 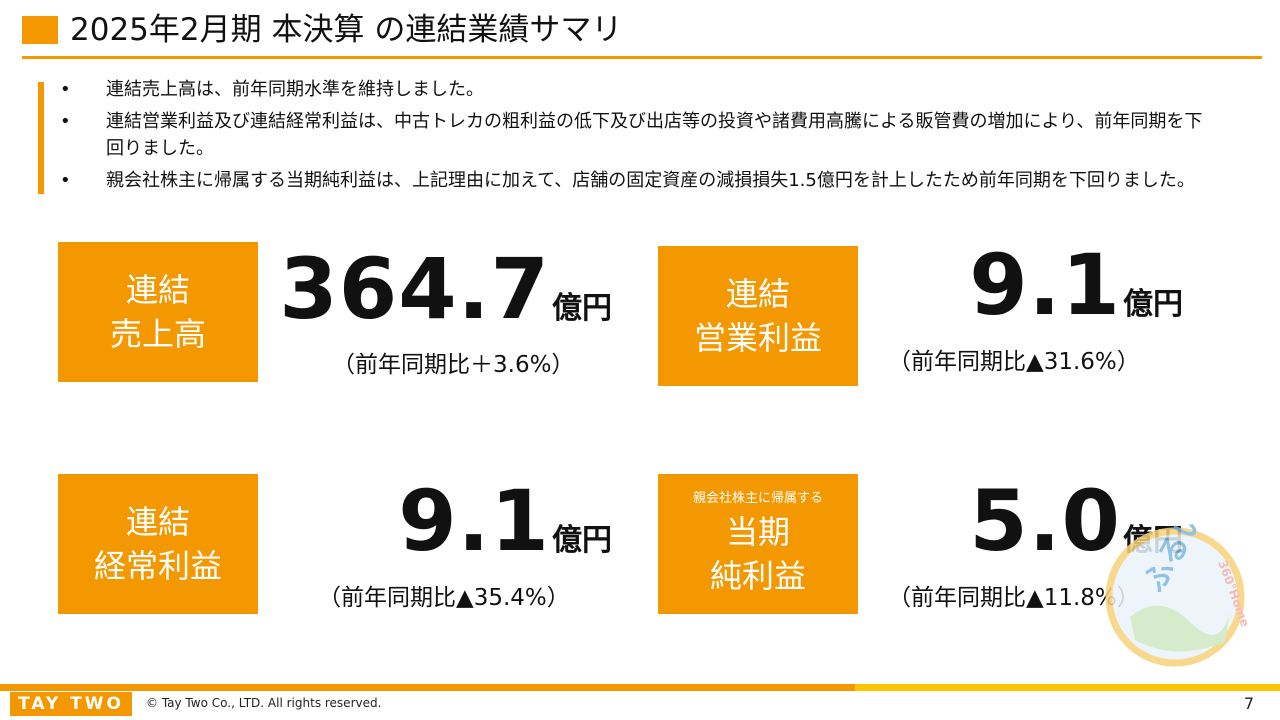 I want to click on ordinary-value: 9.1億円, so click(x=505, y=521).